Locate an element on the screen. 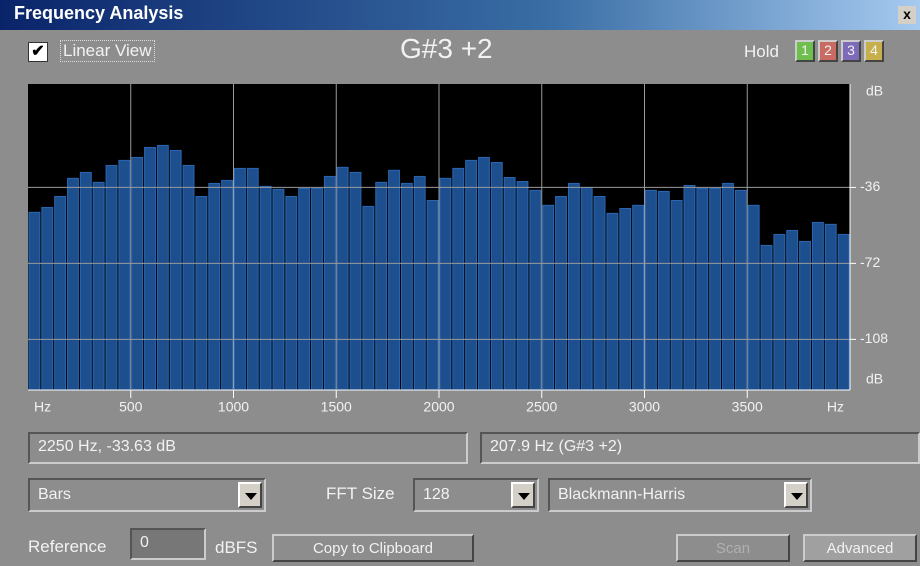  y-tick-label: -36 is located at coordinates (870, 186).